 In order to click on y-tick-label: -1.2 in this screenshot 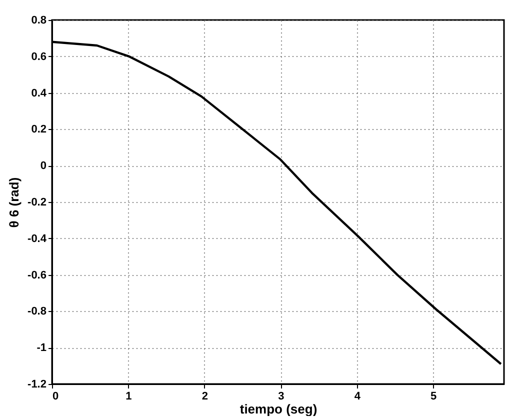, I will do `click(37, 384)`.